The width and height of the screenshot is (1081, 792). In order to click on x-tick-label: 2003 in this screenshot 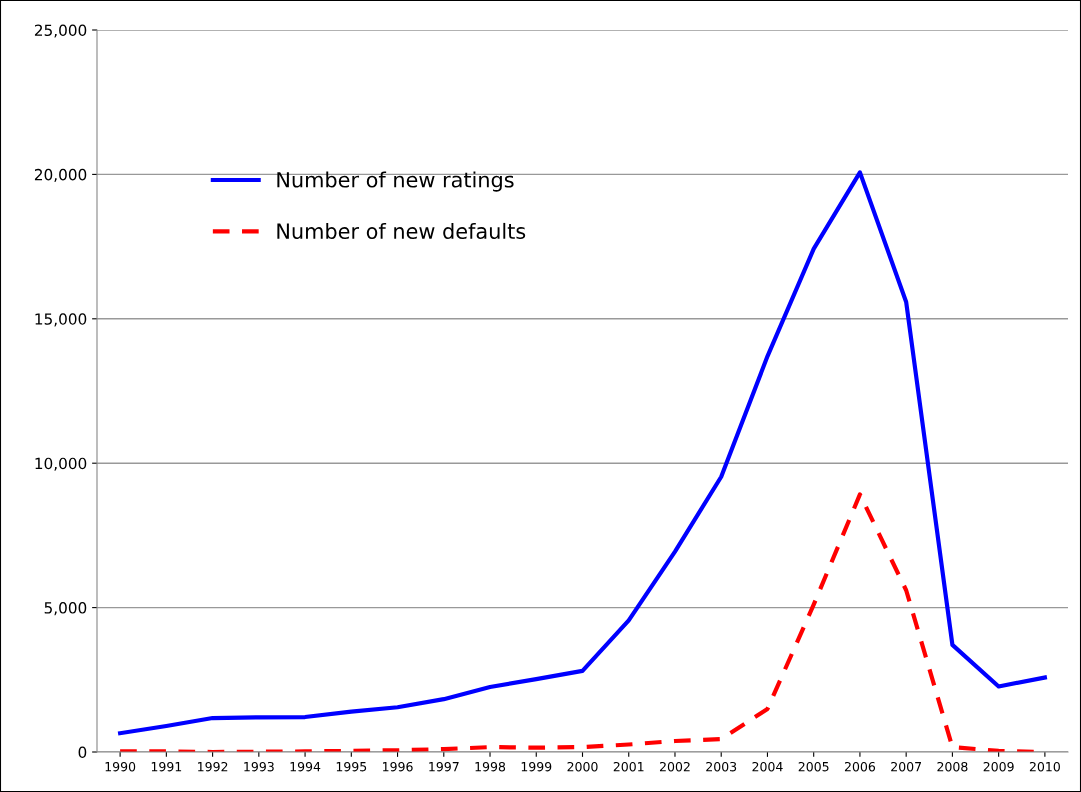, I will do `click(721, 766)`.